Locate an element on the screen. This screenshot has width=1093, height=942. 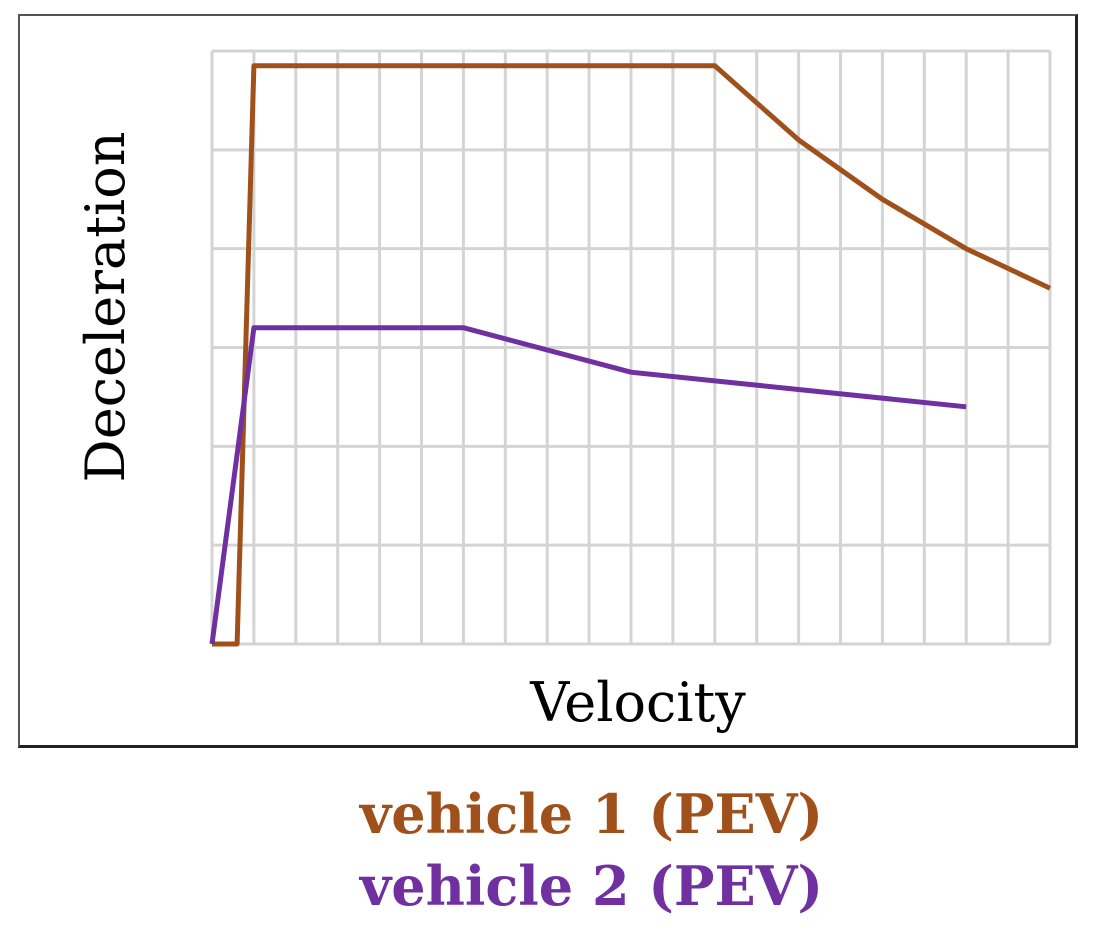
legend-entry-vehicle-2: vehicle 2 (PEV) is located at coordinates (591, 886).